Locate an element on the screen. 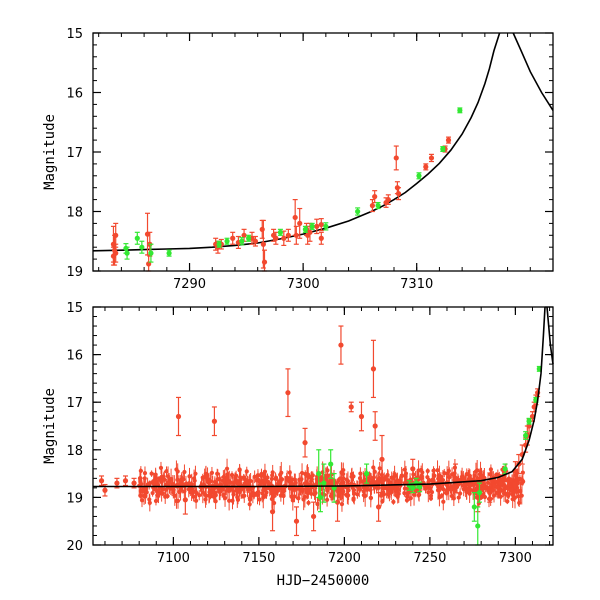 Image resolution: width=600 pixels, height=600 pixels. x-tick-label: 7290 is located at coordinates (189, 284).